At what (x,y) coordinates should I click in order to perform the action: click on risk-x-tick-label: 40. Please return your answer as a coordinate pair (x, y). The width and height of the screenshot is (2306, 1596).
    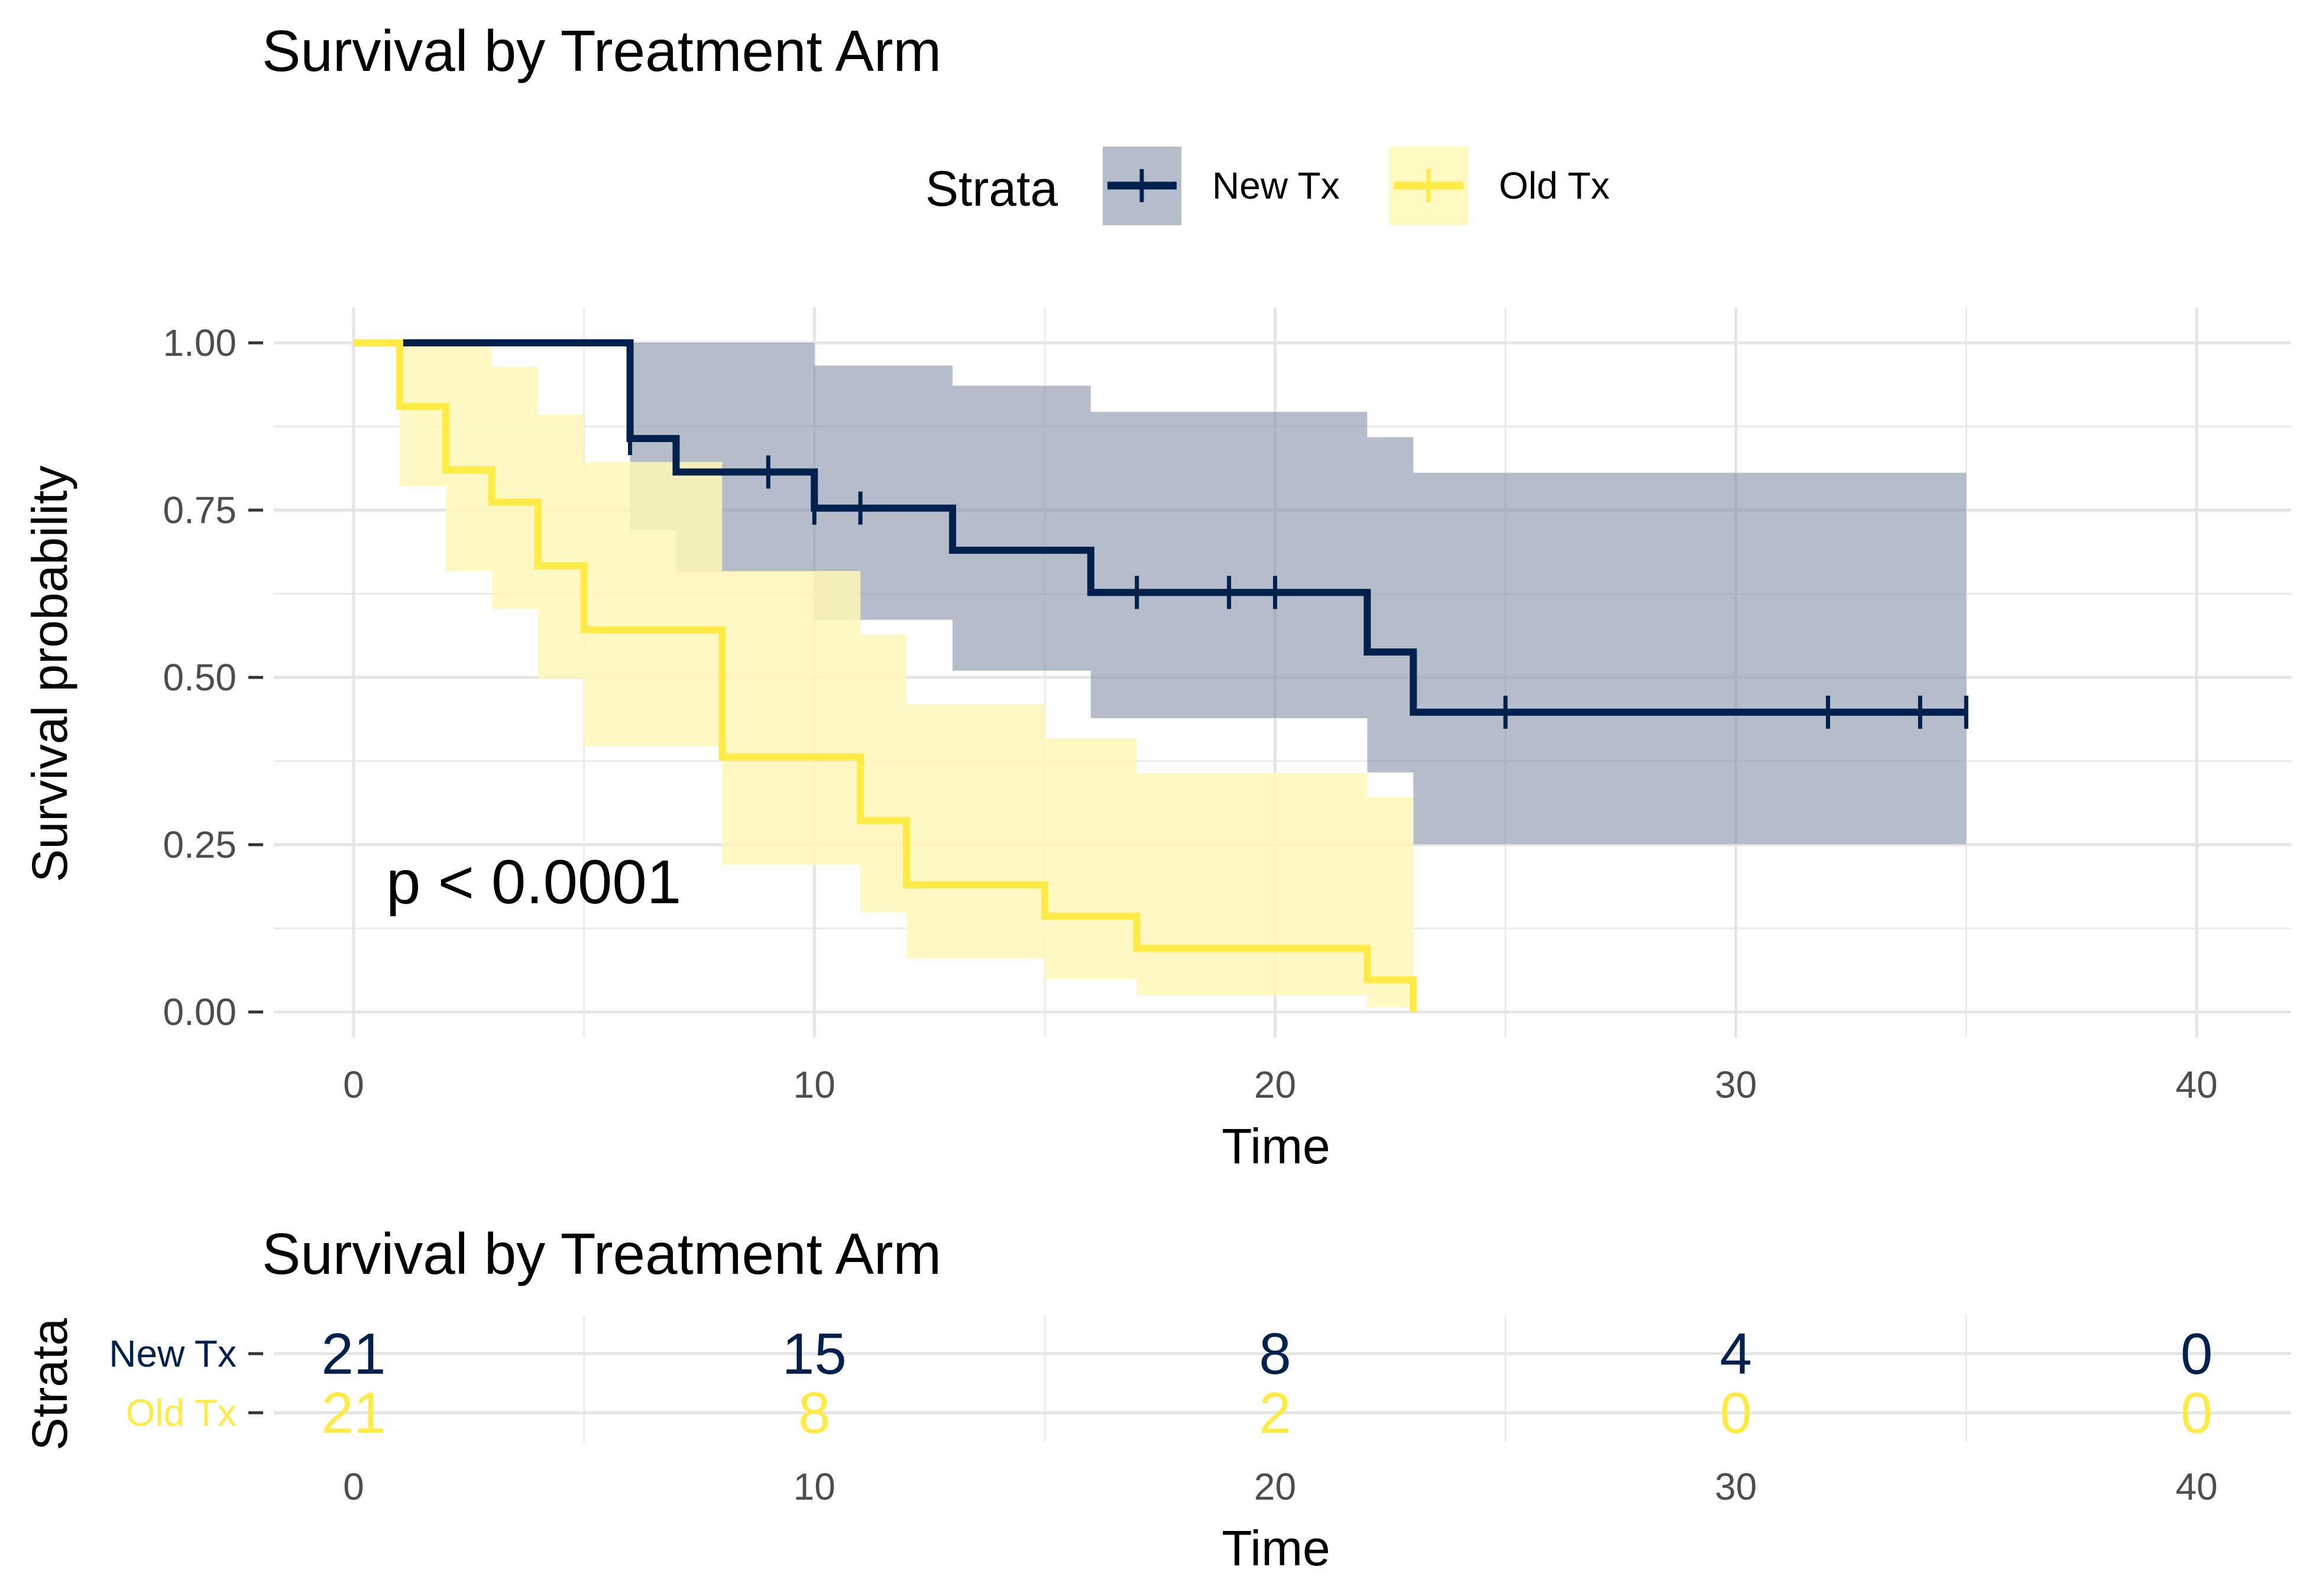
    Looking at the image, I should click on (2196, 1486).